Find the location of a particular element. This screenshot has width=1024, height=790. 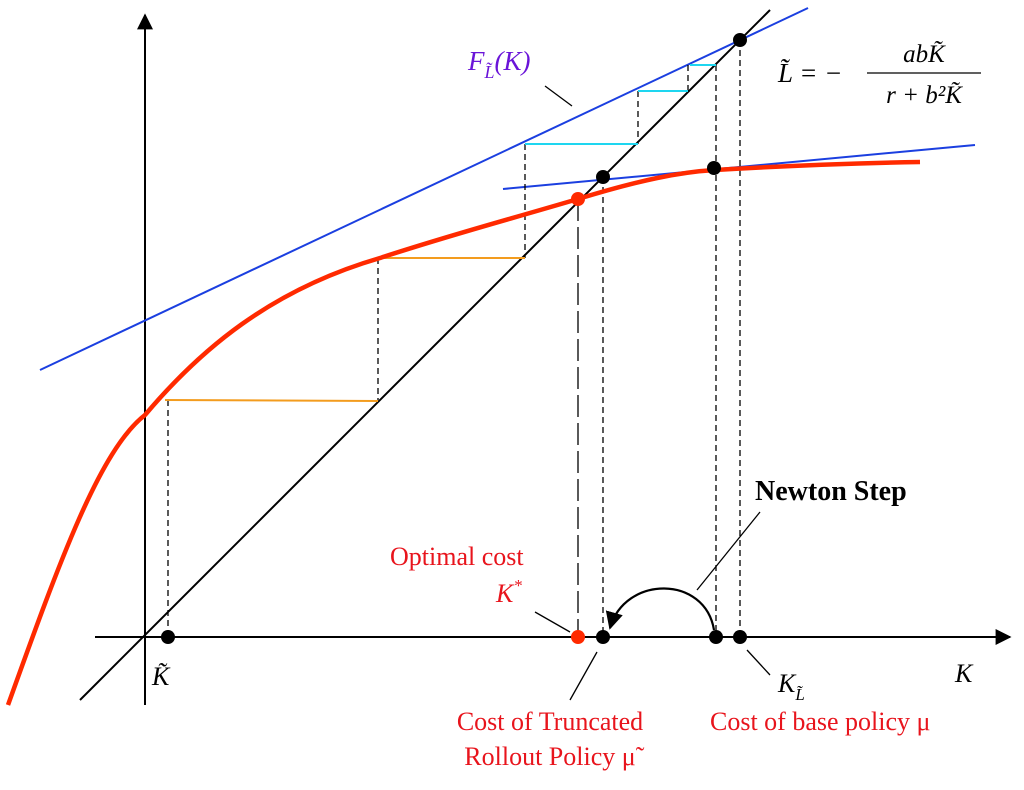

k-axis-label: K is located at coordinates (964, 673).